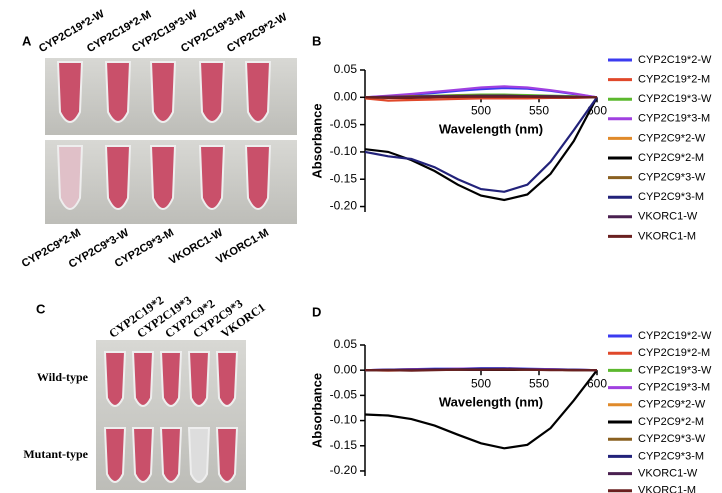 This screenshot has height=493, width=722. What do you see at coordinates (242, 247) in the screenshot?
I see `tube-label: VKORC1-M` at bounding box center [242, 247].